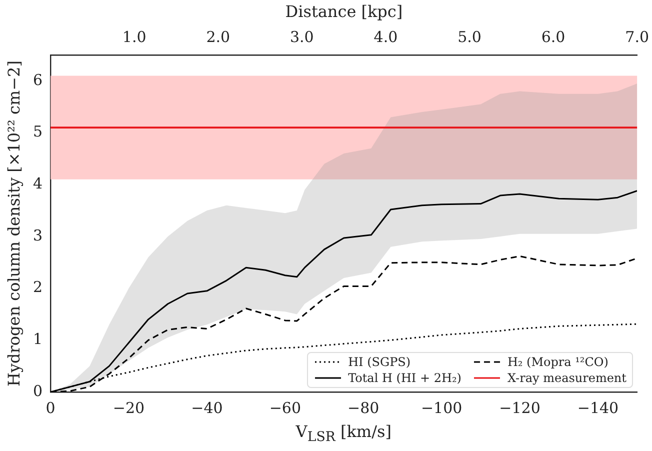 The width and height of the screenshot is (652, 451). Describe the element at coordinates (553, 37) in the screenshot. I see `x2-tick-label: 6.0` at that location.